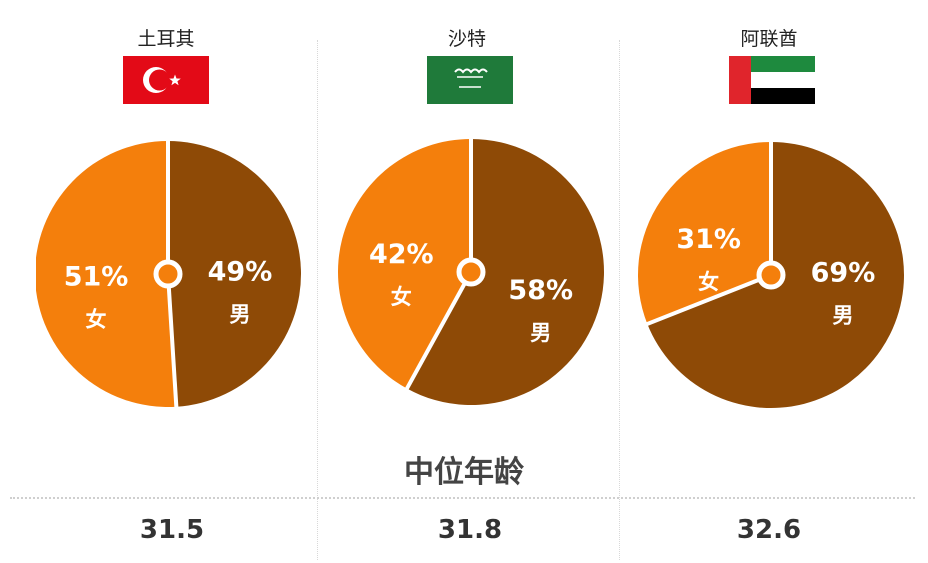 Image resolution: width=928 pixels, height=563 pixels. Describe the element at coordinates (462, 498) in the screenshot. I see `row-divider` at that location.